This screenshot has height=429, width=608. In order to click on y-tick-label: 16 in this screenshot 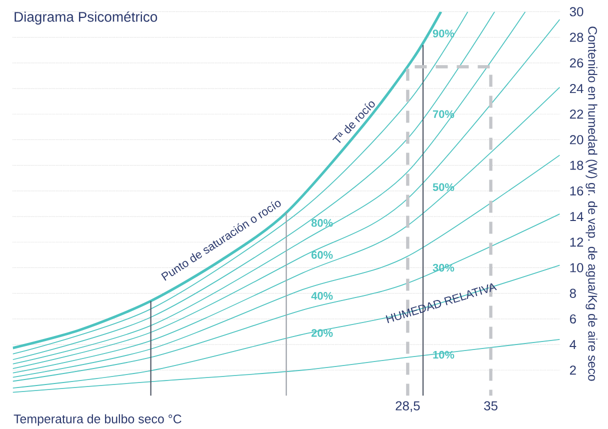, I will do `click(577, 191)`.